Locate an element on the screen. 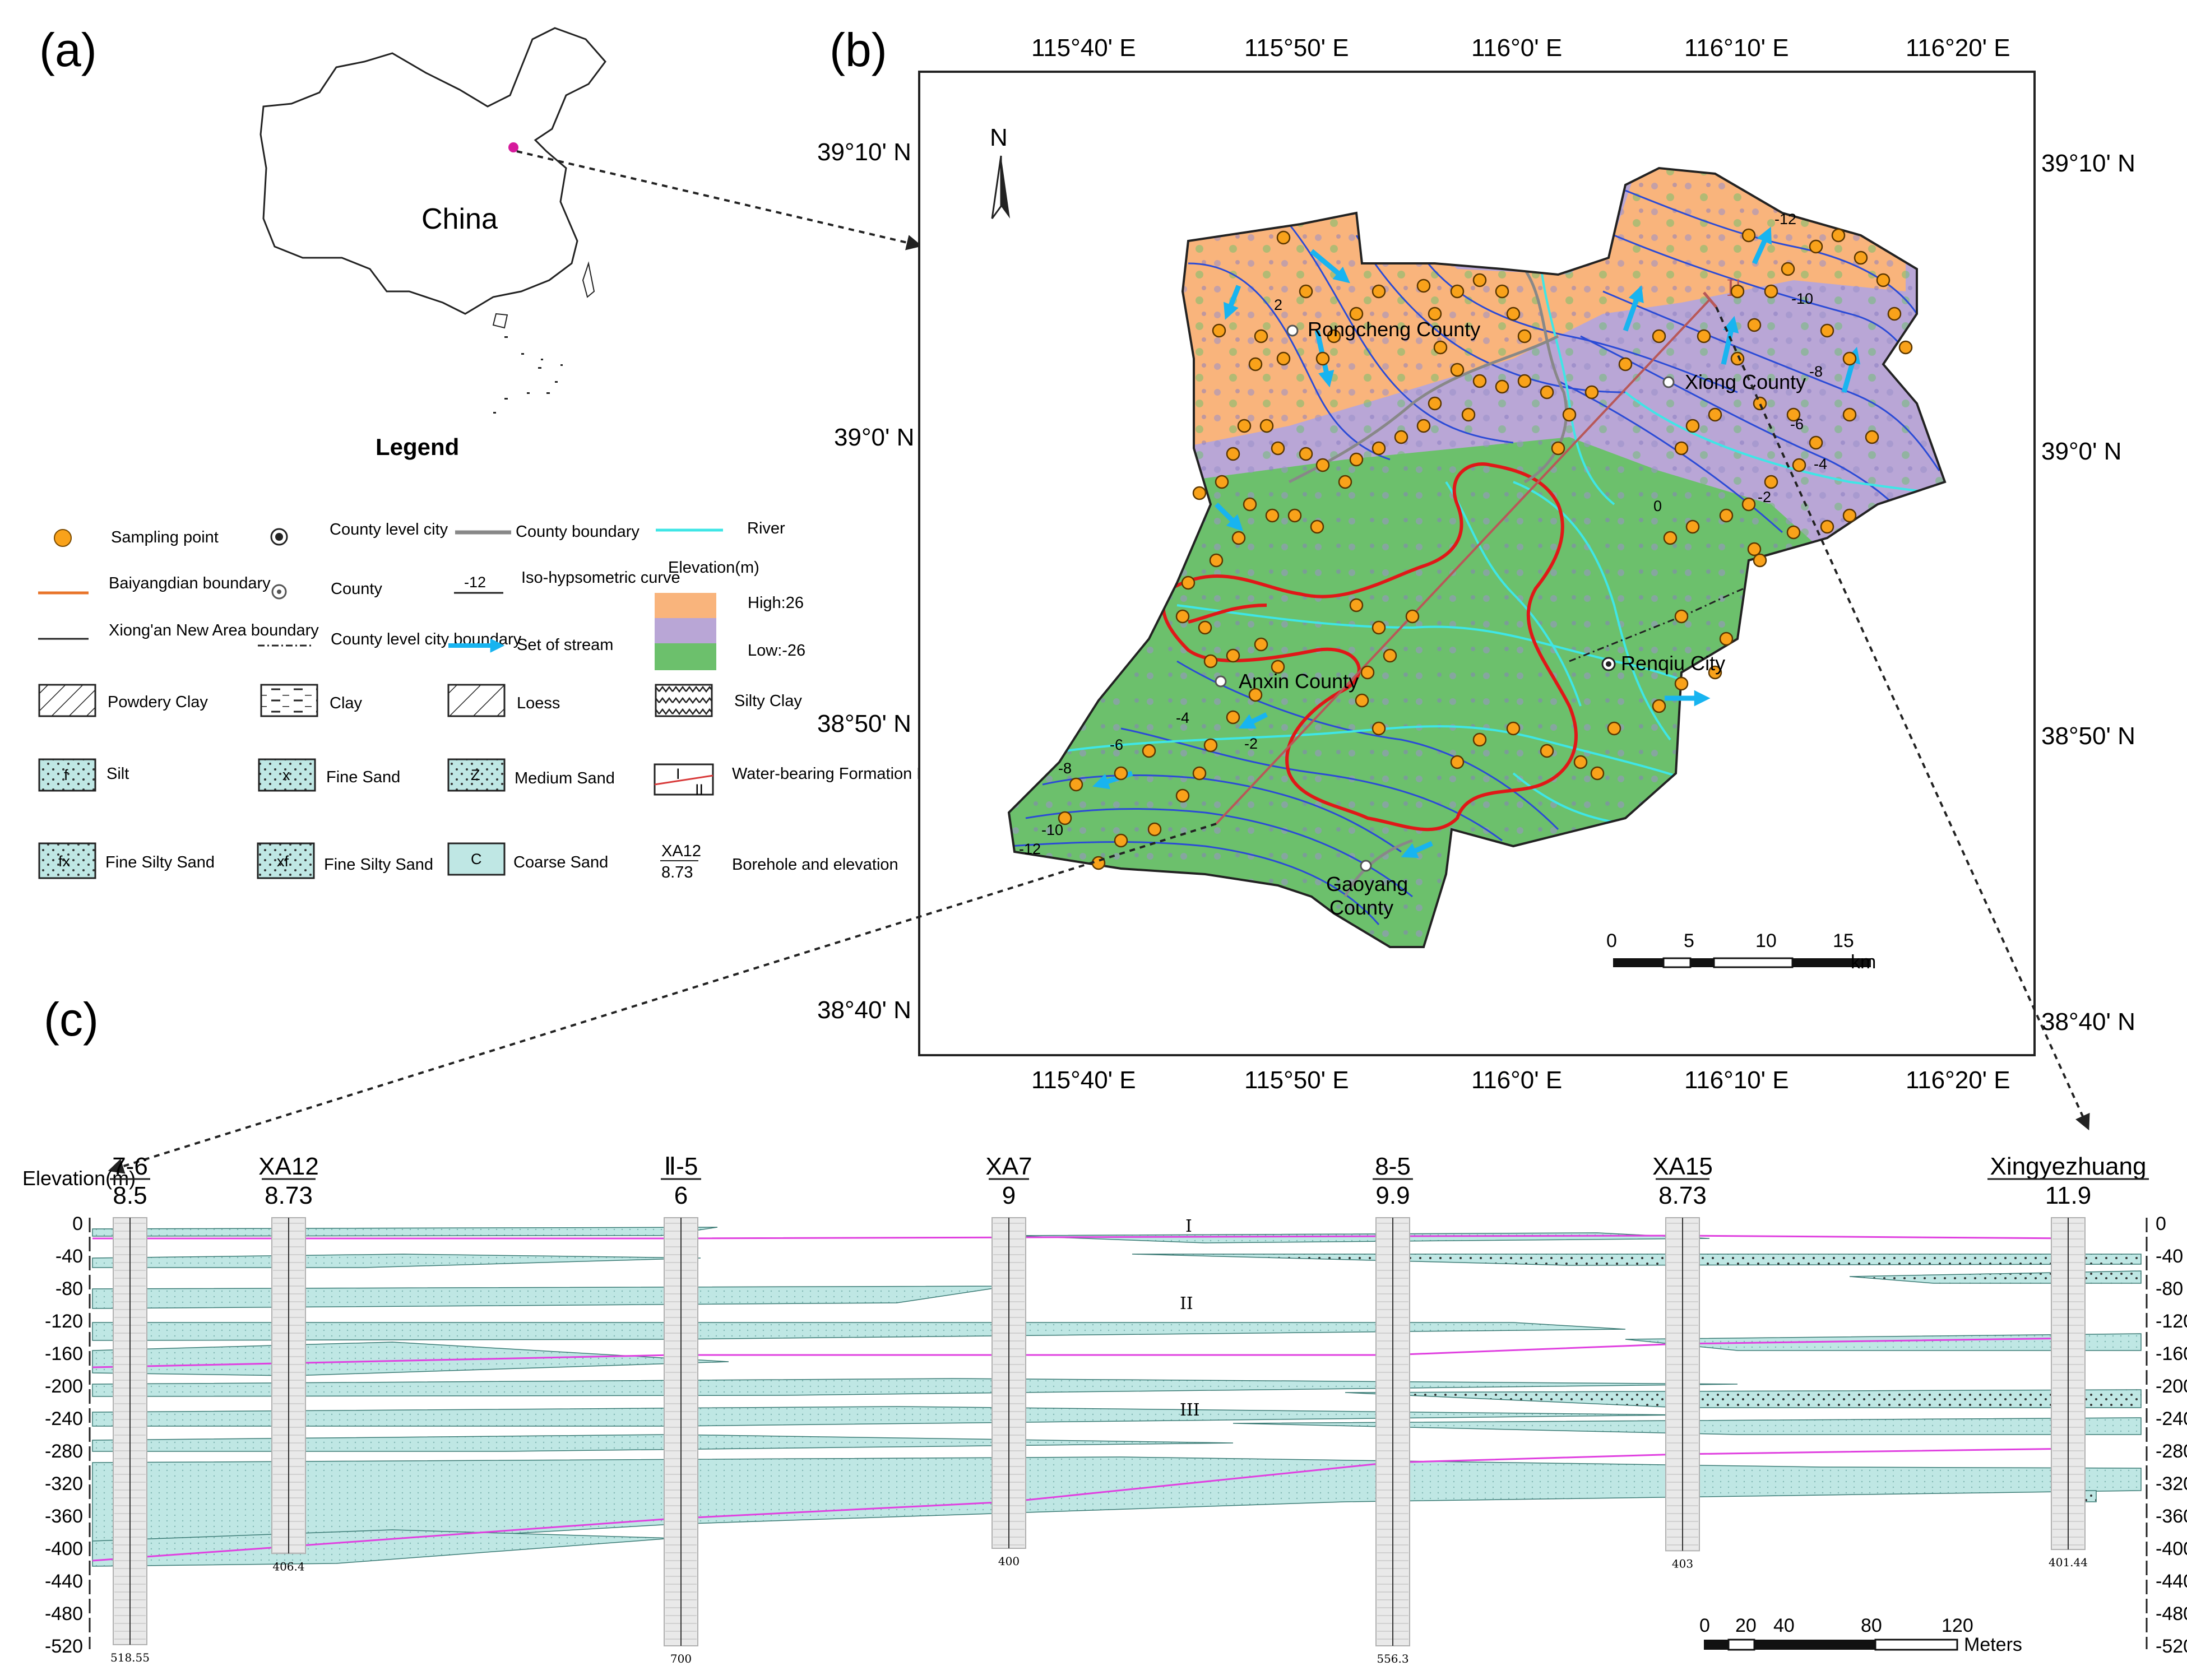  iso-curve-sample-label: -12 is located at coordinates (475, 582).